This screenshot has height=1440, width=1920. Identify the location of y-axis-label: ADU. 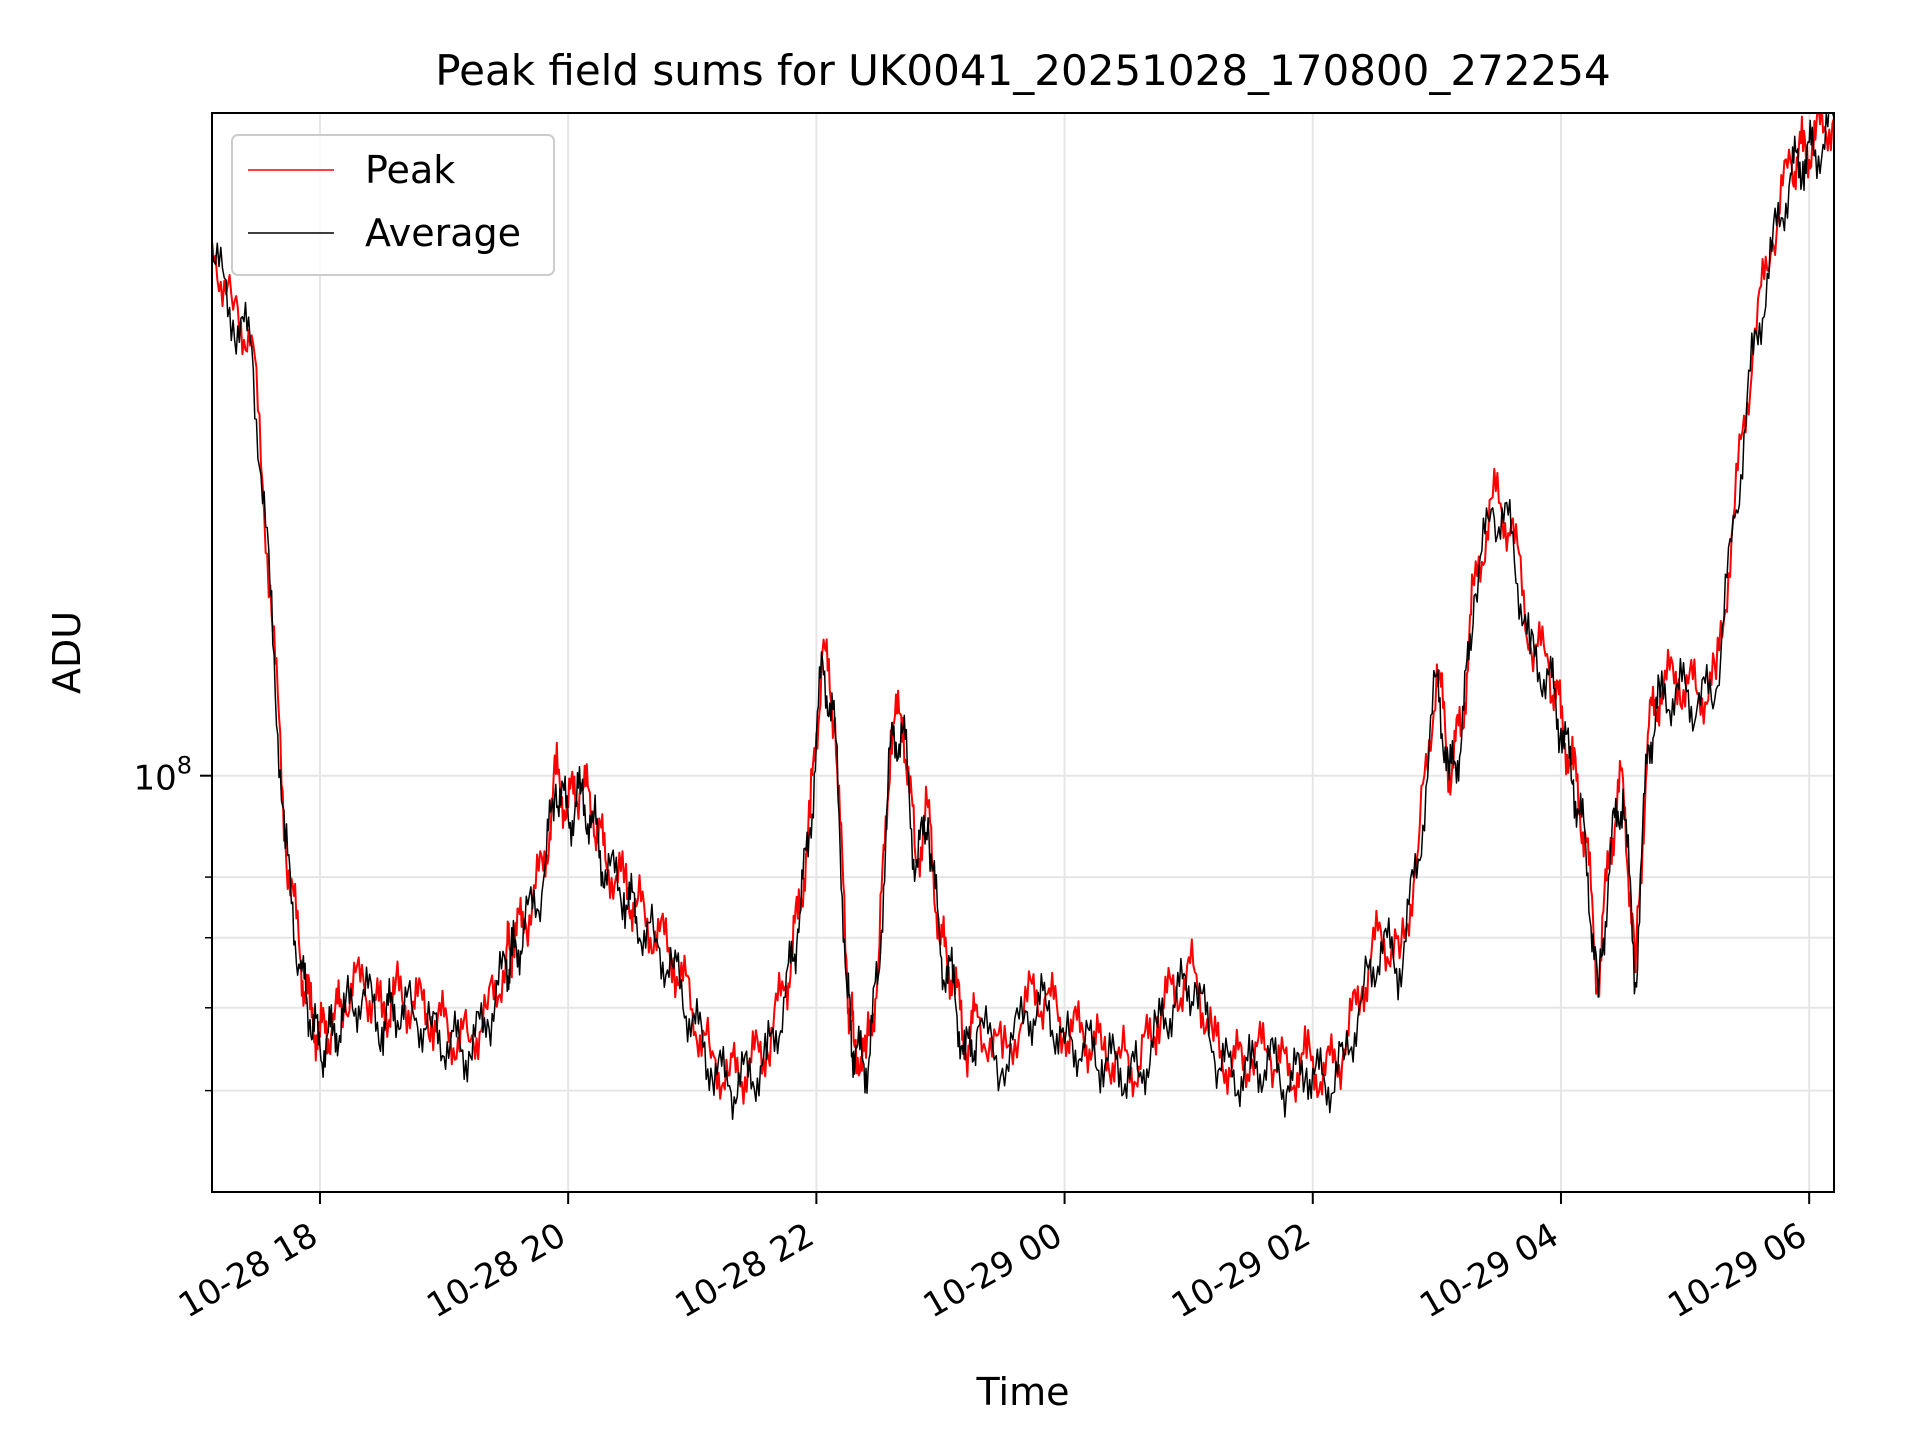
(67, 652).